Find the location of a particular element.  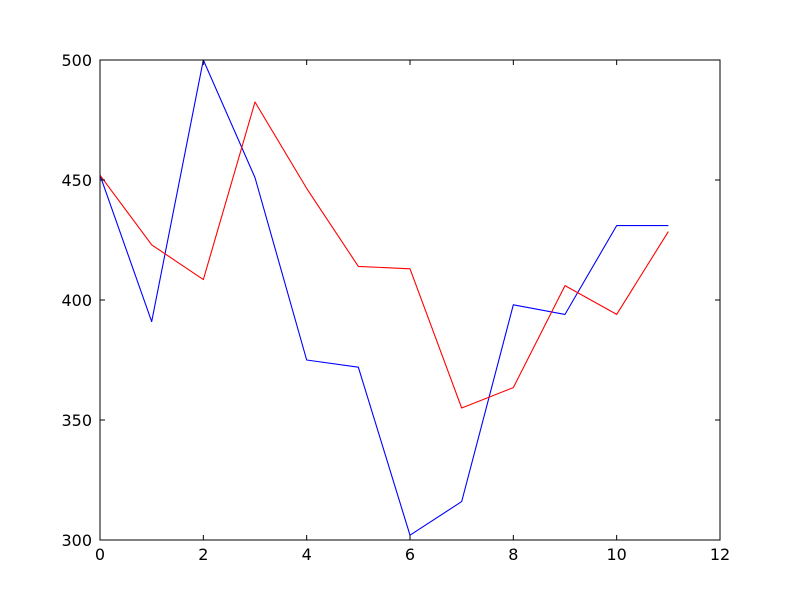

y-tick-label: 400 is located at coordinates (76, 300).